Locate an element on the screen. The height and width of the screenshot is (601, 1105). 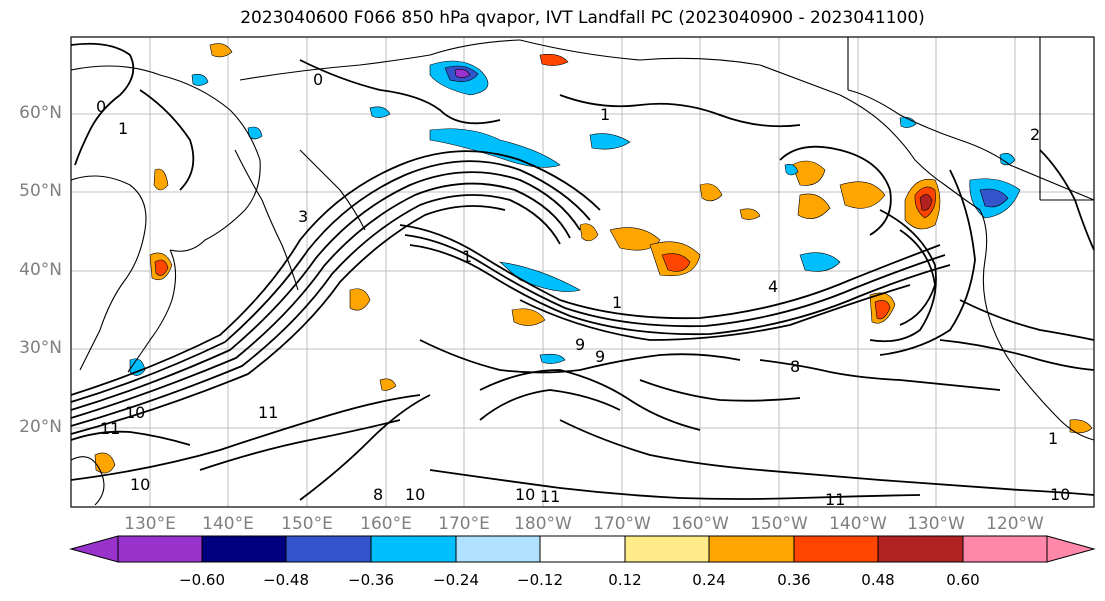
longitude-label: 150°E is located at coordinates (307, 524).